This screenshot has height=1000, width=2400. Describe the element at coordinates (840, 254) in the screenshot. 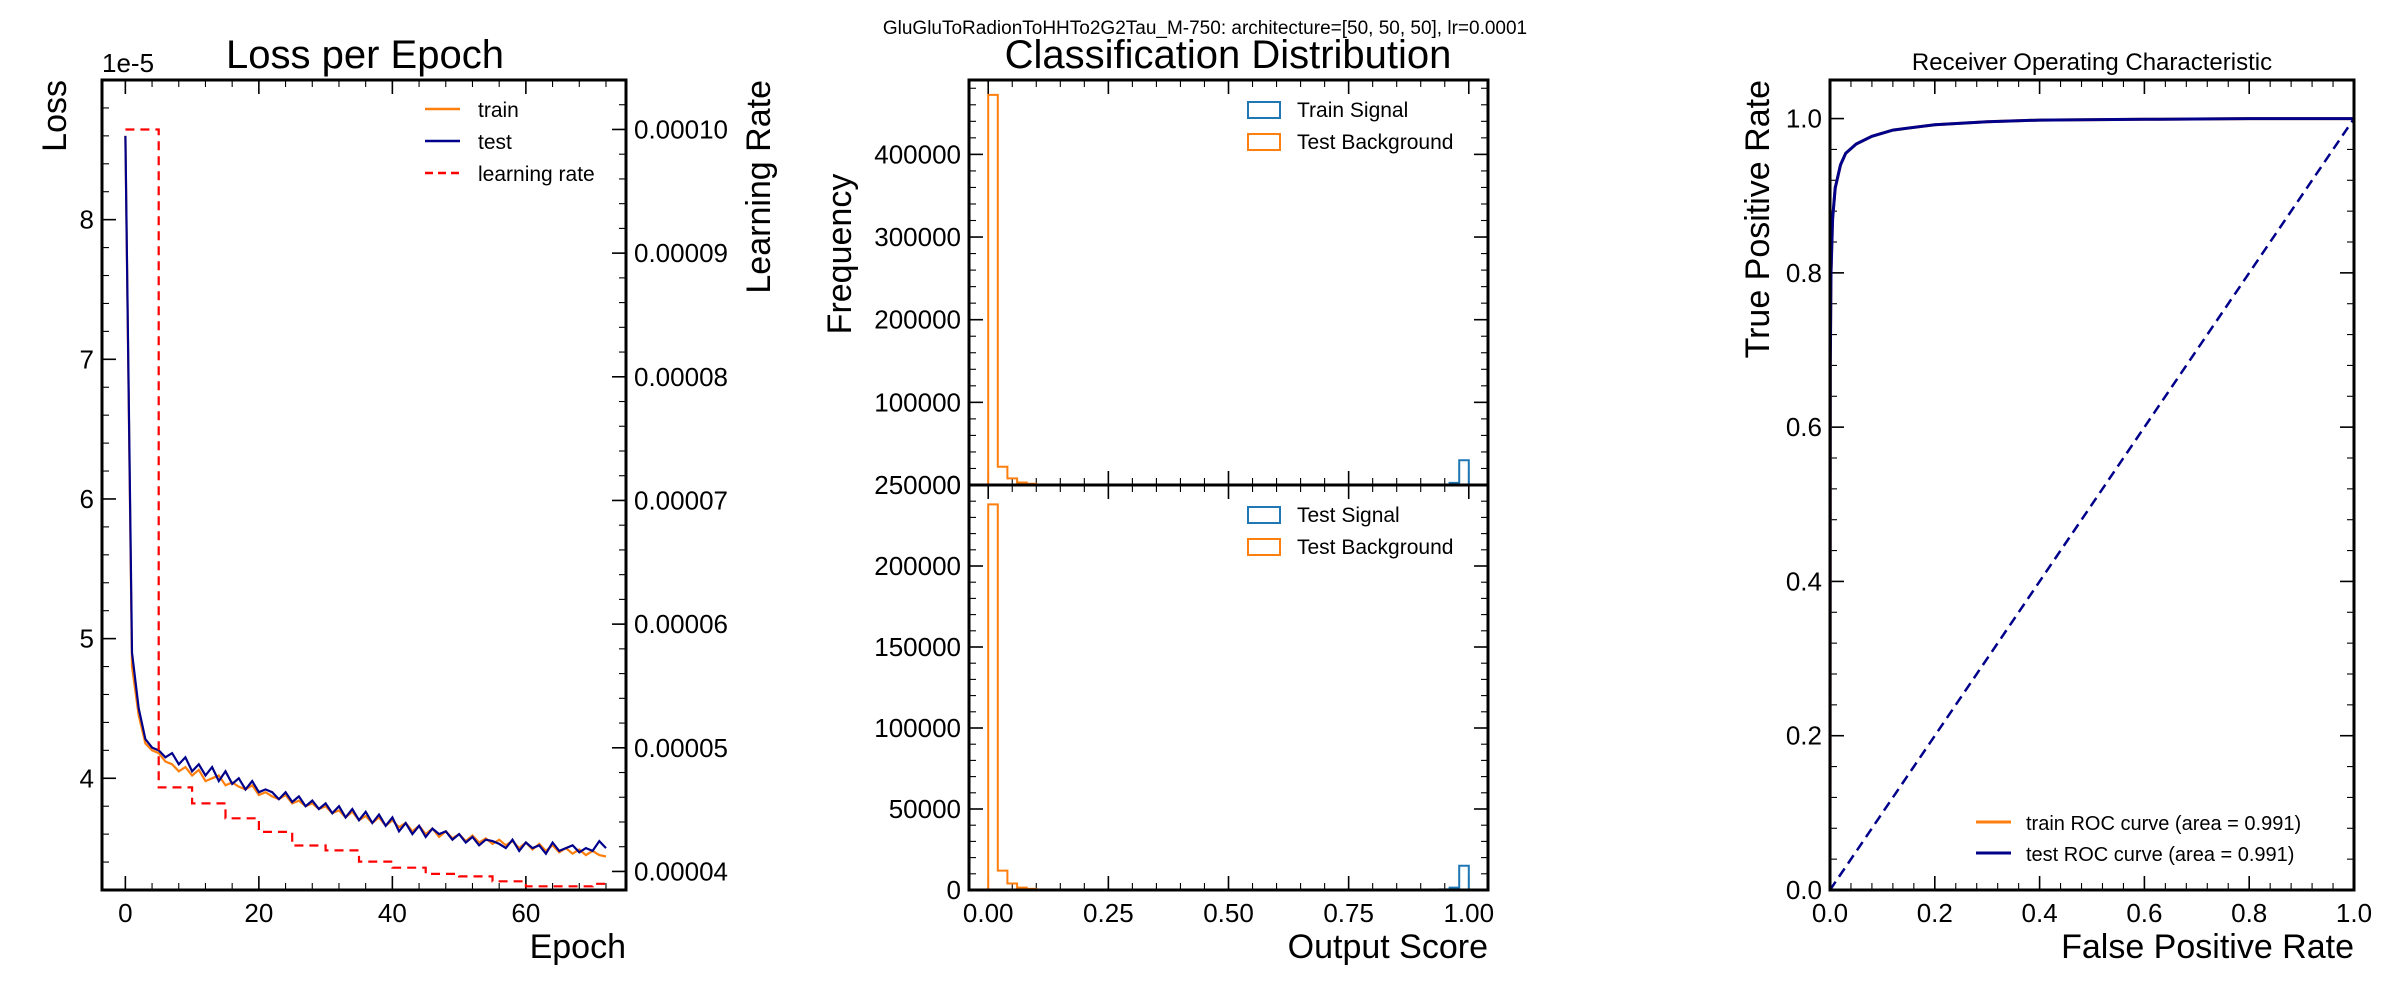

I see `classification-ylabel: Frequency` at that location.